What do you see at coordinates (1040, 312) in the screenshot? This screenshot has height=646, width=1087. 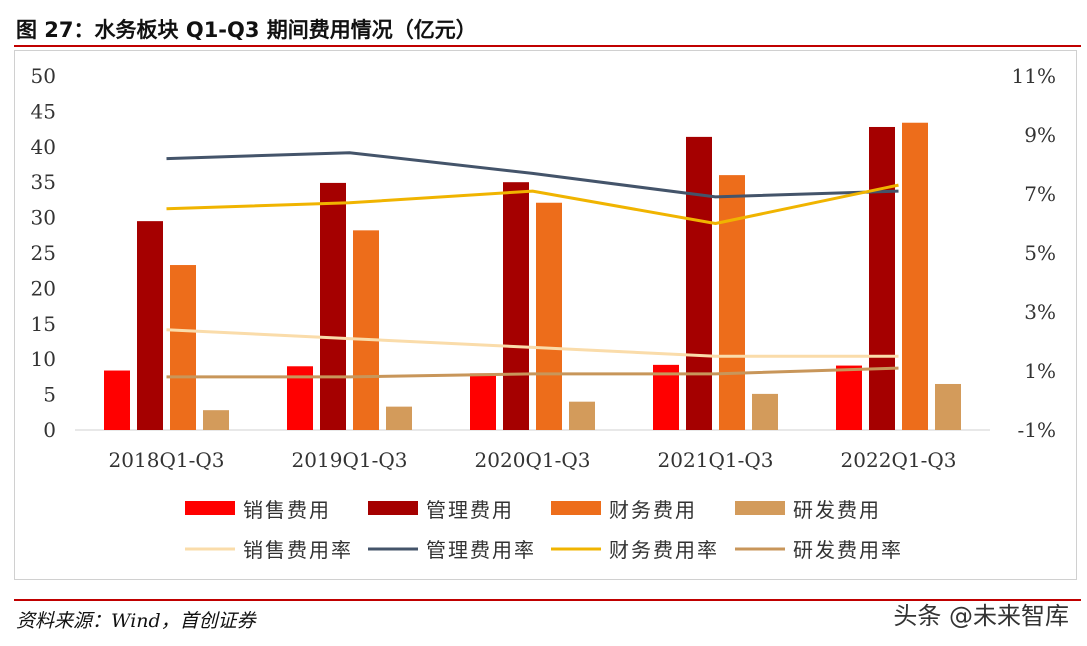 I see `y2-tick-label: 3%` at bounding box center [1040, 312].